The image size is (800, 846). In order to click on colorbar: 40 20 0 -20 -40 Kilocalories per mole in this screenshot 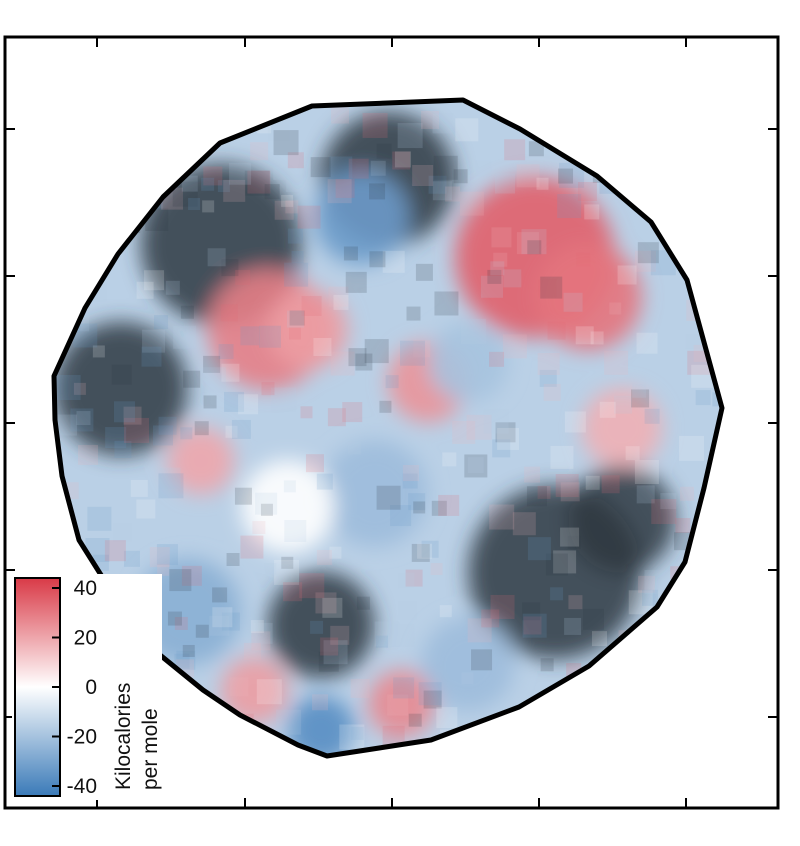, I will do `click(87, 687)`.